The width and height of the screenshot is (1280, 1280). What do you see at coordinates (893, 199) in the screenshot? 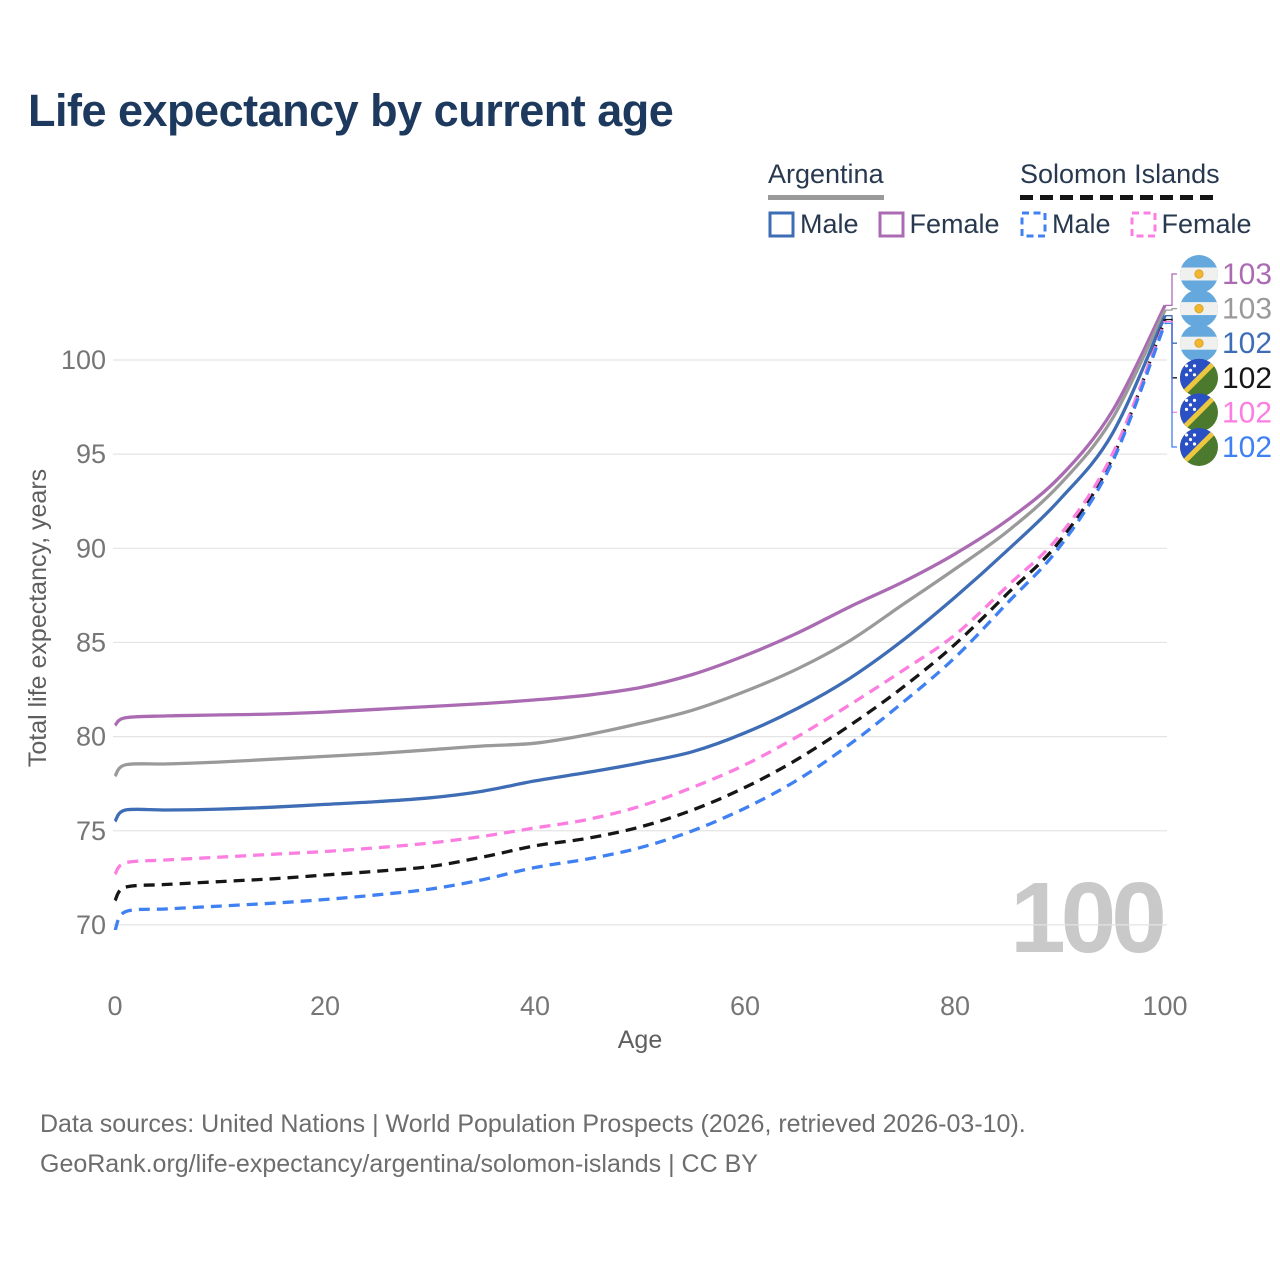
I see `legend-group-argentina: Argentina Male Female` at bounding box center [893, 199].